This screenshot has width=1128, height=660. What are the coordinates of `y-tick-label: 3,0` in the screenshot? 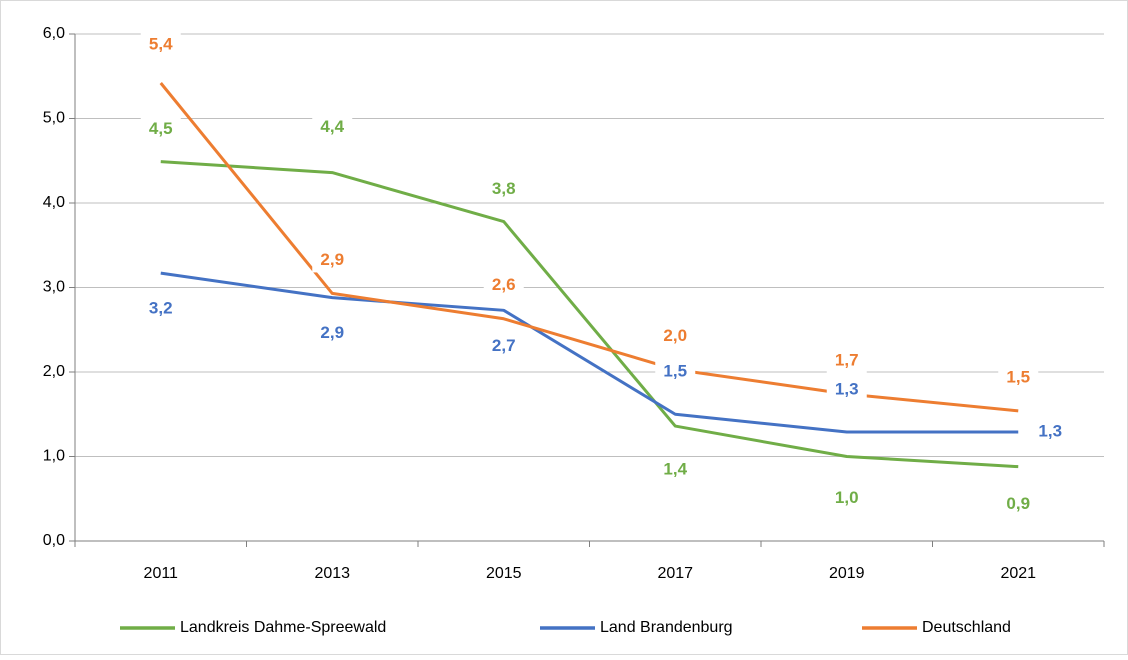 It's located at (54, 287).